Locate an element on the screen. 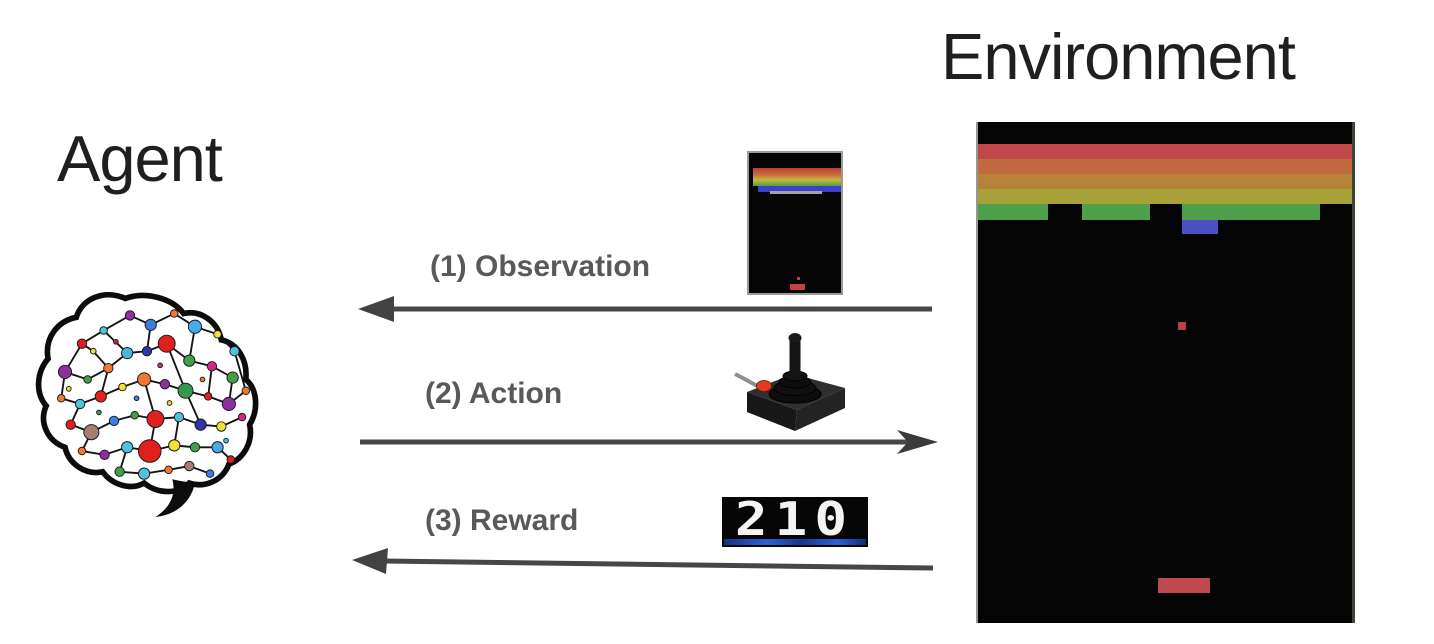 The width and height of the screenshot is (1434, 644). thumbnail-ball is located at coordinates (798, 278).